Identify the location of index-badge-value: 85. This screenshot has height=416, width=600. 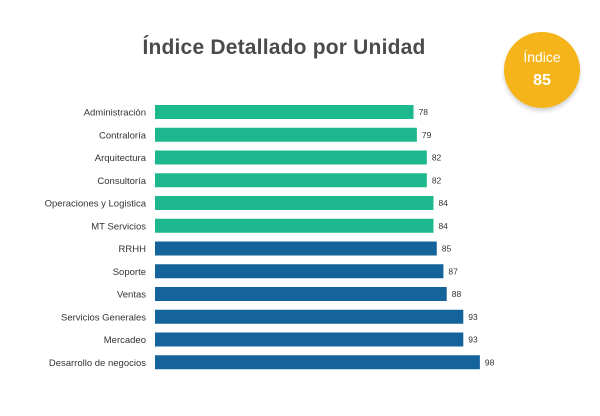
(542, 80).